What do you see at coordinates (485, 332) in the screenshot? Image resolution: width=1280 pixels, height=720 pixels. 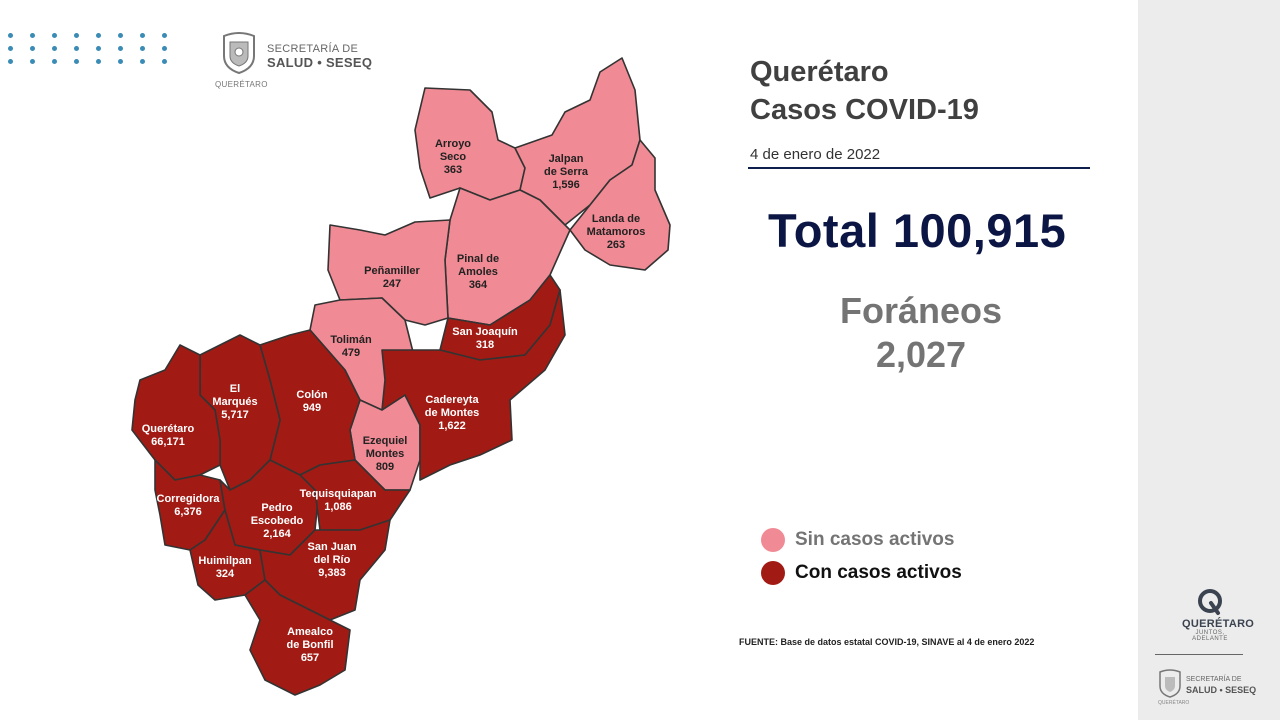 I see `municipality-name: San Joaquín` at bounding box center [485, 332].